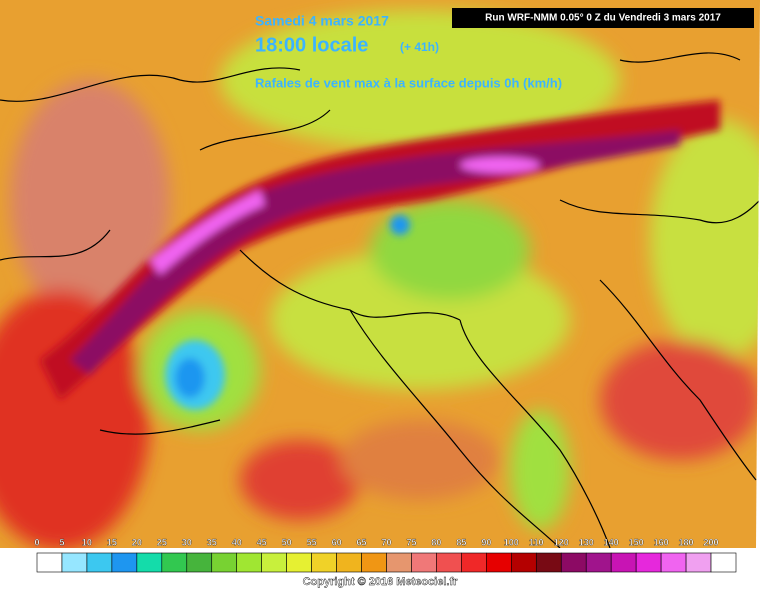 This screenshot has width=768, height=605. I want to click on legend-label: 200, so click(711, 542).